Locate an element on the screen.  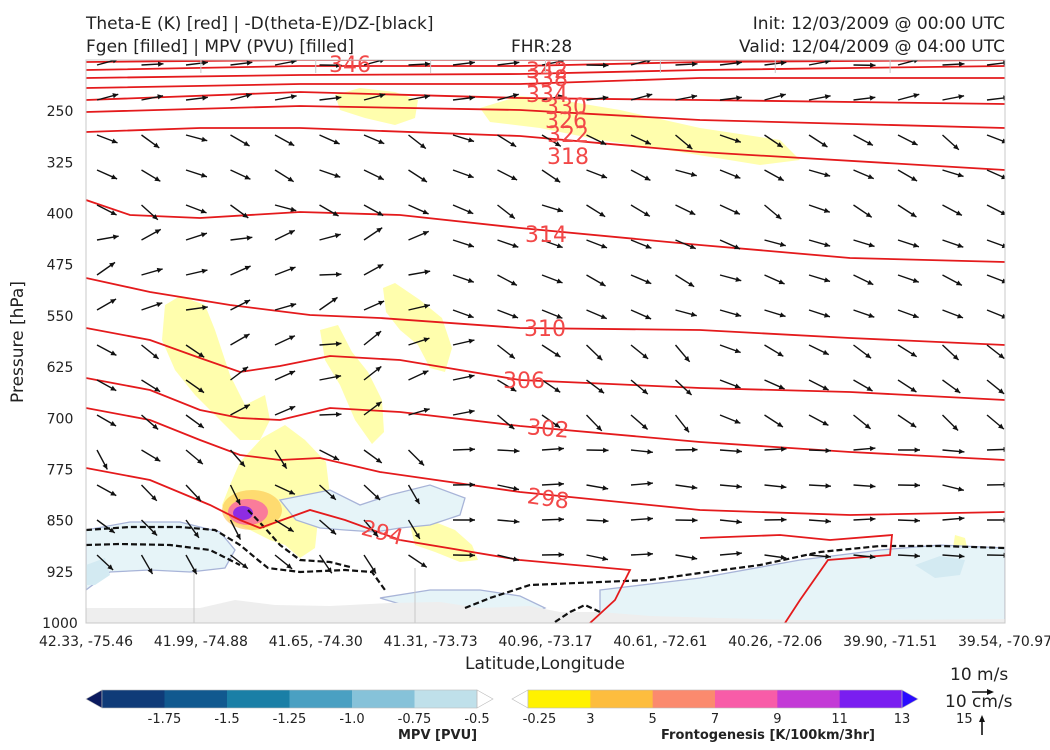
contour-label-346: 346 is located at coordinates (350, 65).